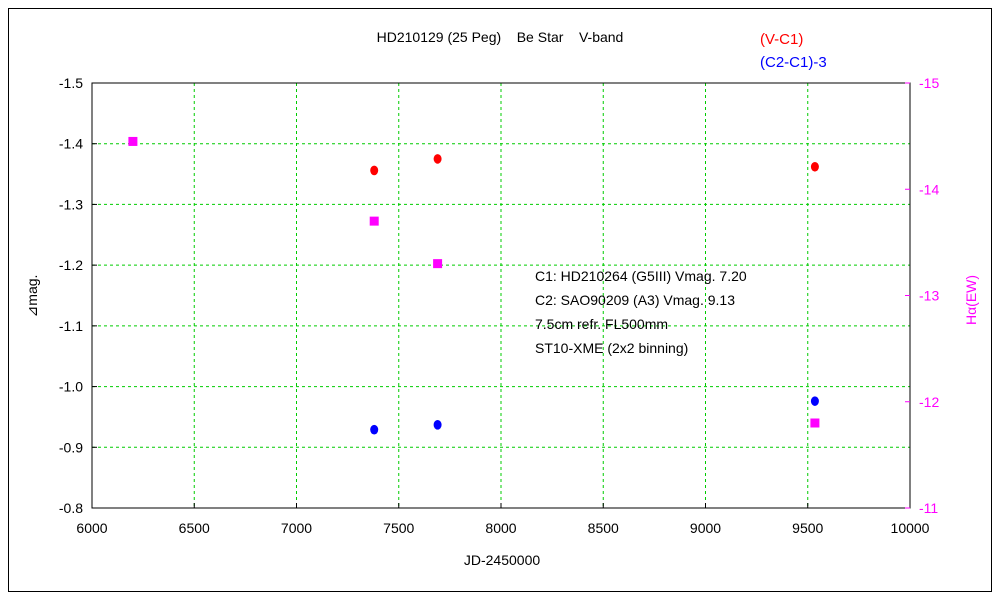 The height and width of the screenshot is (600, 1000). I want to click on y2-tick-label: -11, so click(928, 508).